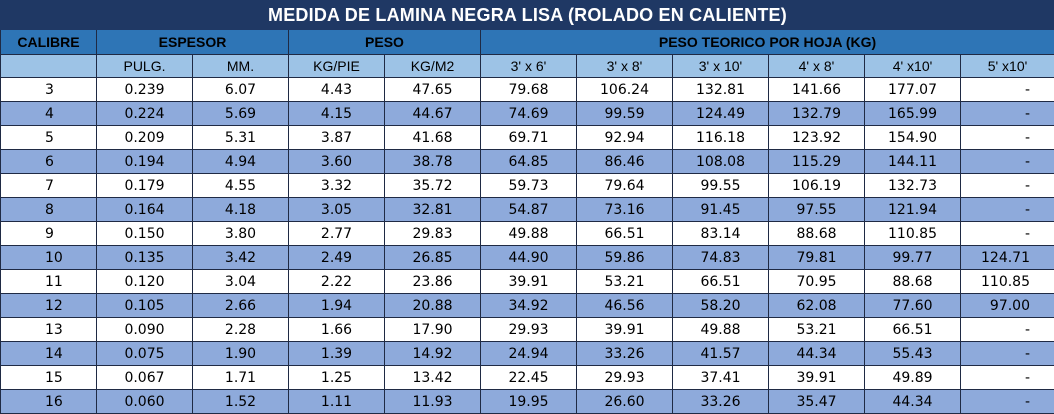  I want to click on cell-w-3x8: 99.59, so click(625, 114).